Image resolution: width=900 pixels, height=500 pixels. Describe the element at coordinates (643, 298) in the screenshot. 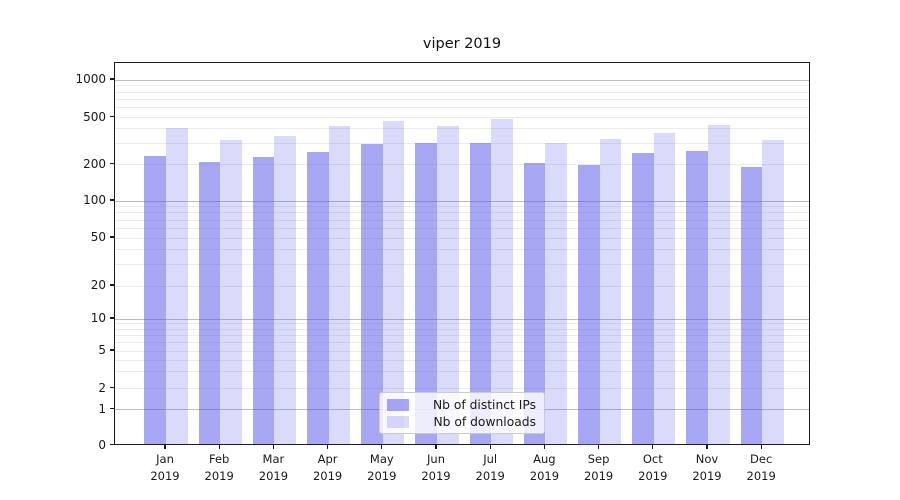

I see `bar-oct-distinct-ips` at that location.